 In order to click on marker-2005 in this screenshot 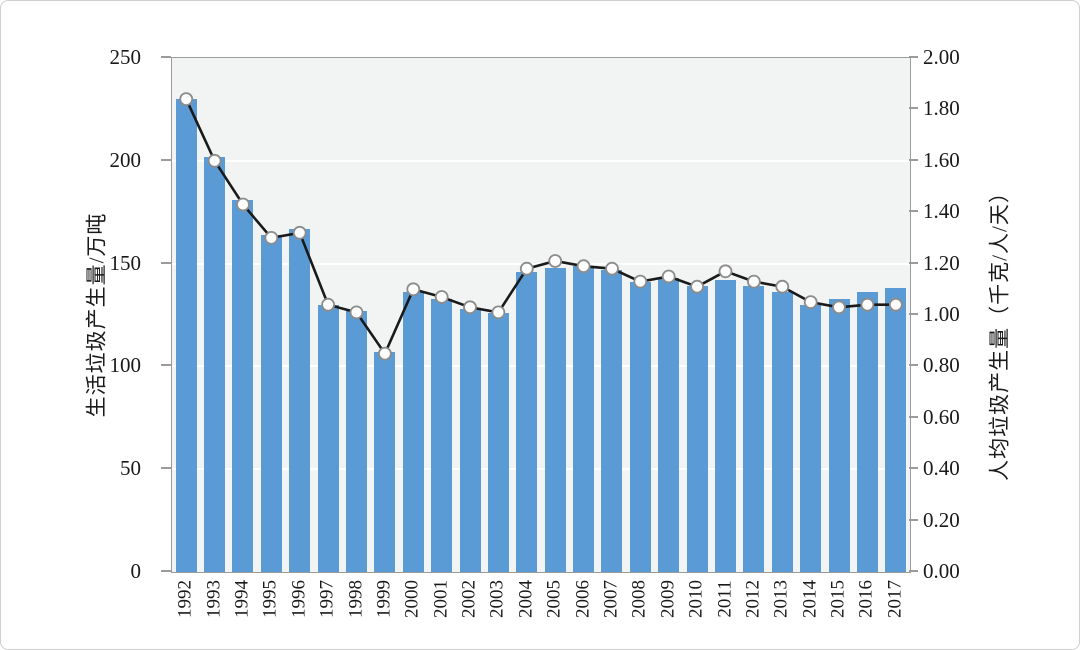, I will do `click(555, 261)`.